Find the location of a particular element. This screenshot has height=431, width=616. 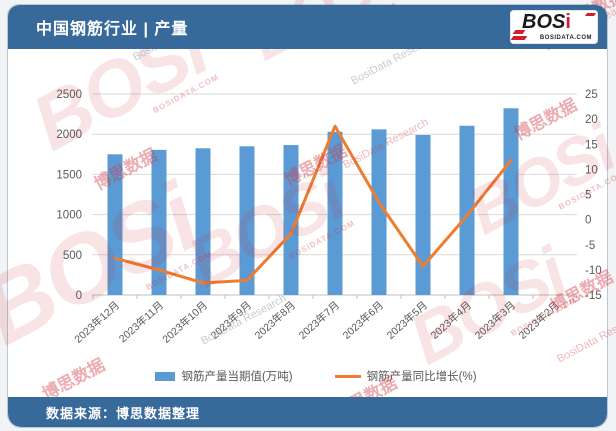

svg-text: 2023年6月 is located at coordinates (363, 320).